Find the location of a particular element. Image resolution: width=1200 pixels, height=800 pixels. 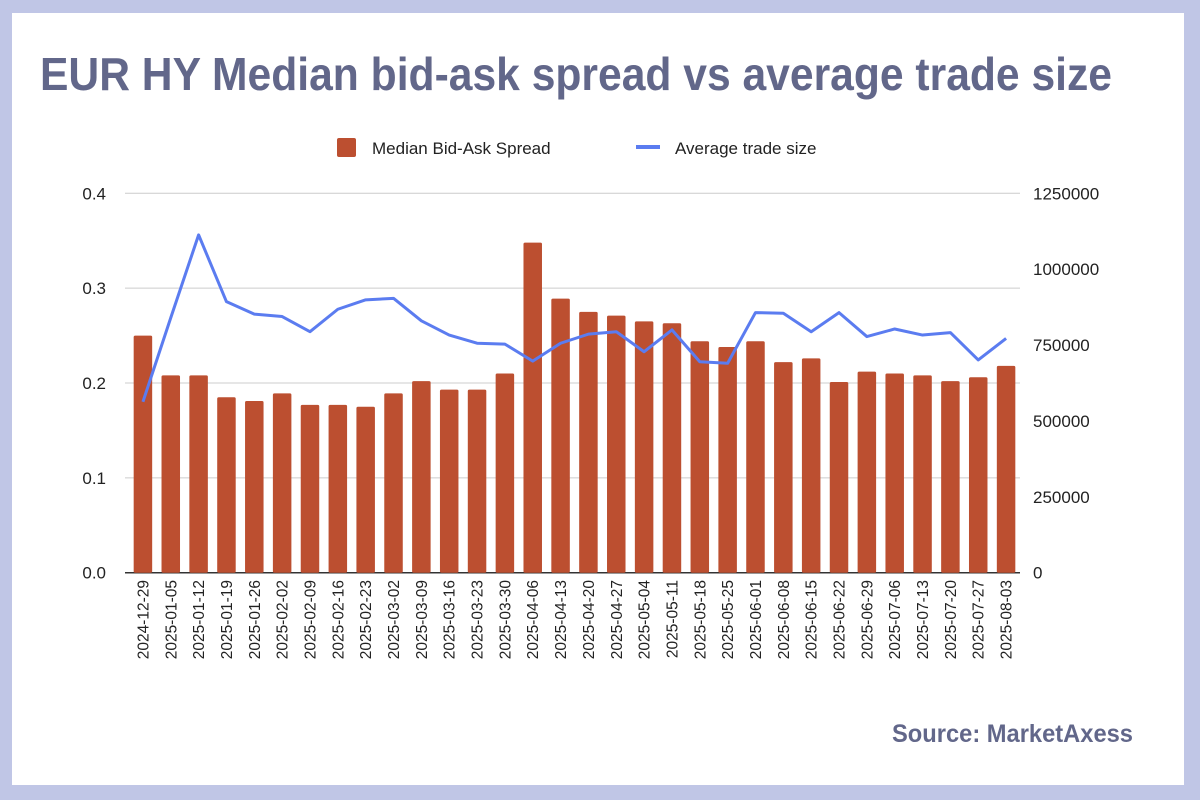

legend-label-trade-size: Average trade size is located at coordinates (745, 148).